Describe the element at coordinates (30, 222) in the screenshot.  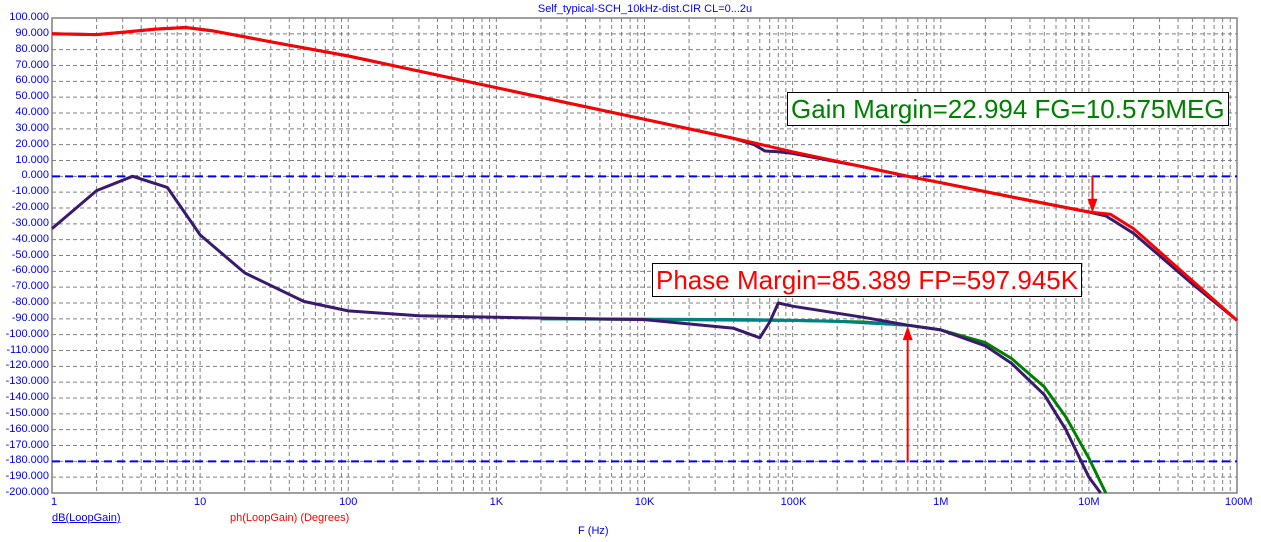
I see `y-tick-label: -30.000` at that location.